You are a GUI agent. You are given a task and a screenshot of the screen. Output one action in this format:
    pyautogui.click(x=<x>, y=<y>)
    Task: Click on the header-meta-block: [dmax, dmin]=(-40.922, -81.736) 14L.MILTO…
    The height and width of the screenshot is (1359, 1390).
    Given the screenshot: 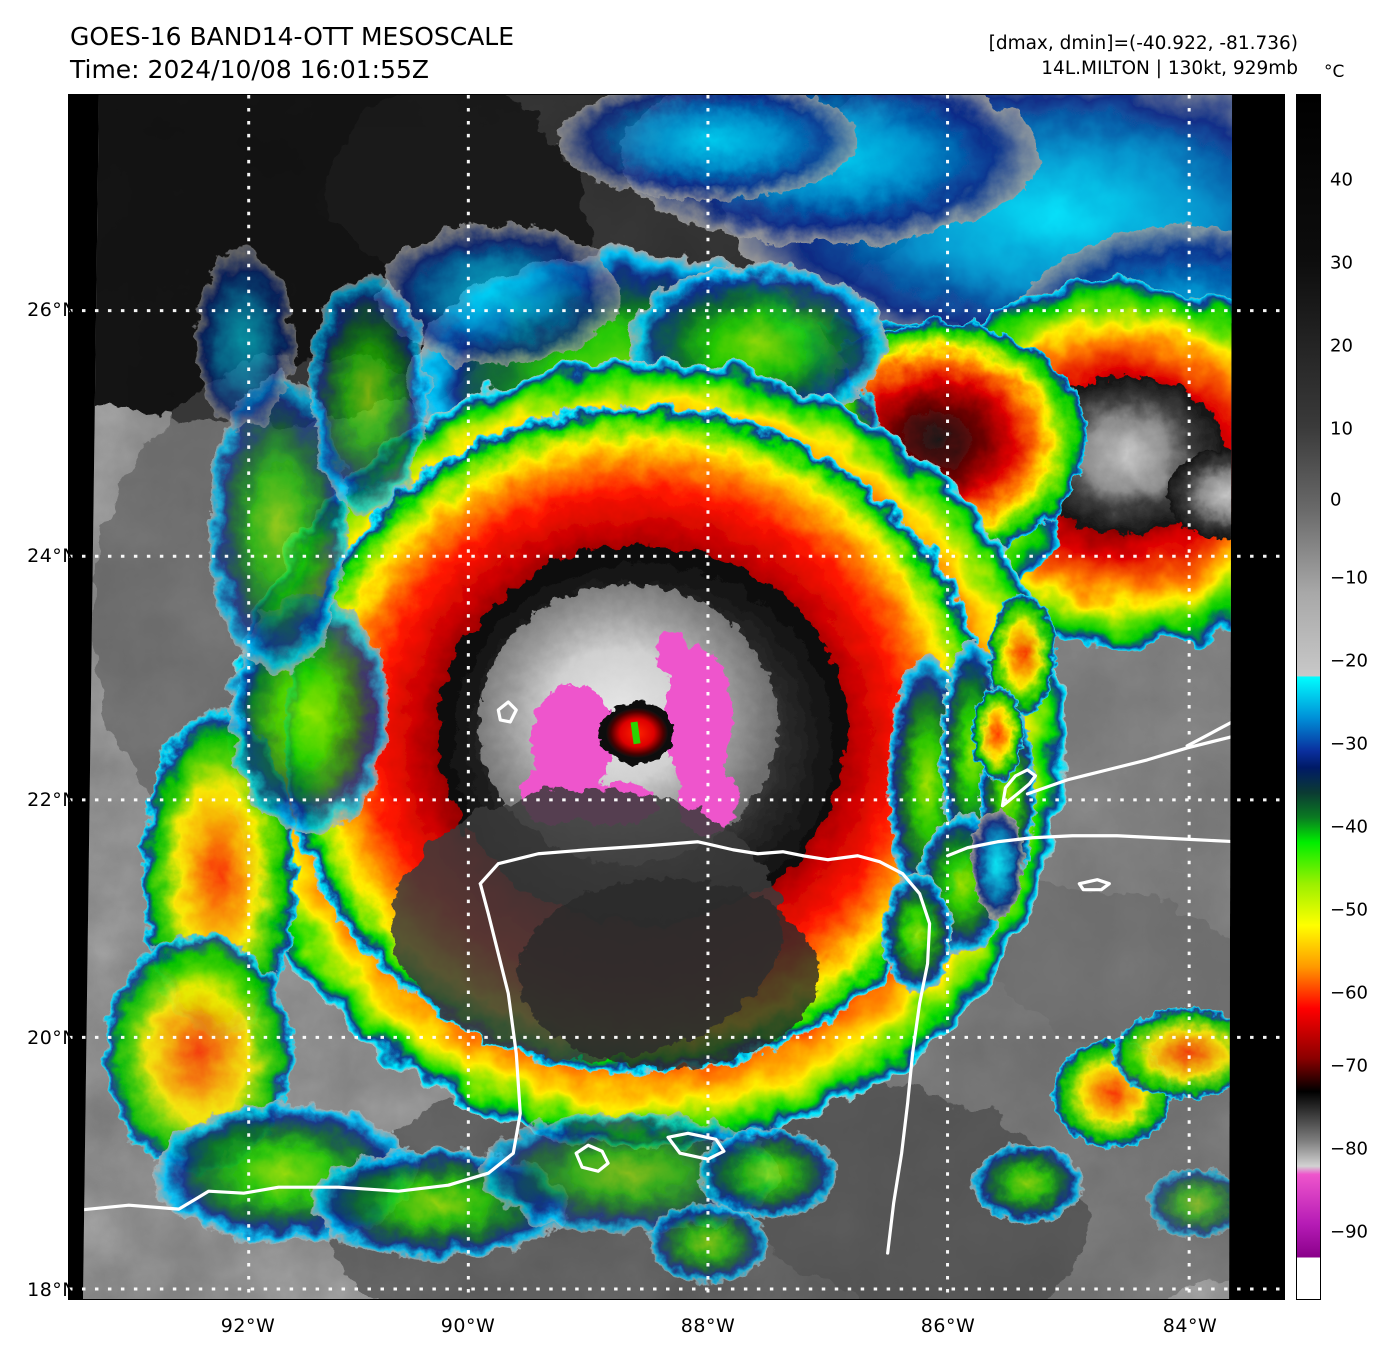 What is the action you would take?
    pyautogui.click(x=1143, y=56)
    